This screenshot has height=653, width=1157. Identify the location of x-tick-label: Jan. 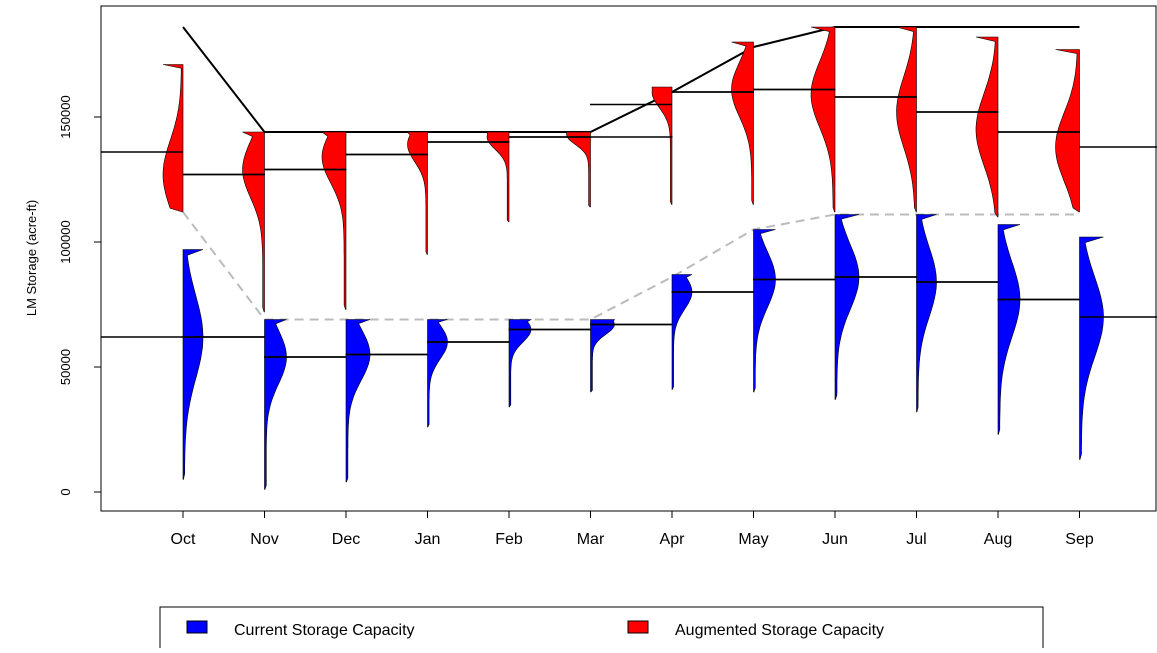
(428, 539).